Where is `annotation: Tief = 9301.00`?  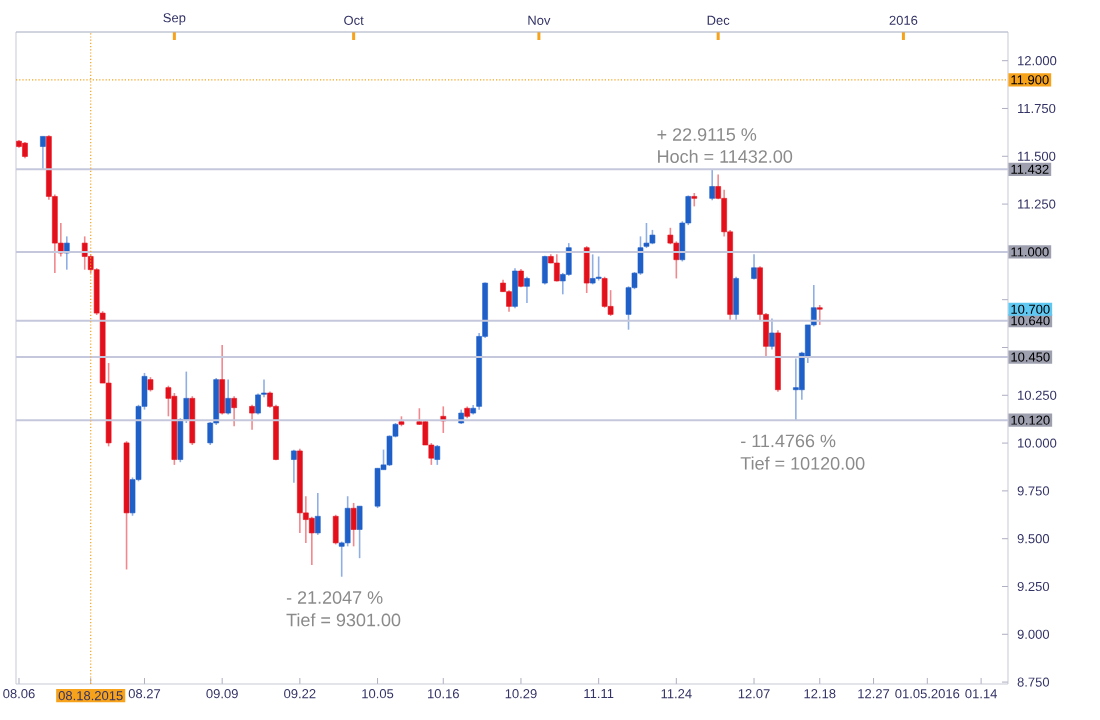
annotation: Tief = 9301.00 is located at coordinates (343, 620).